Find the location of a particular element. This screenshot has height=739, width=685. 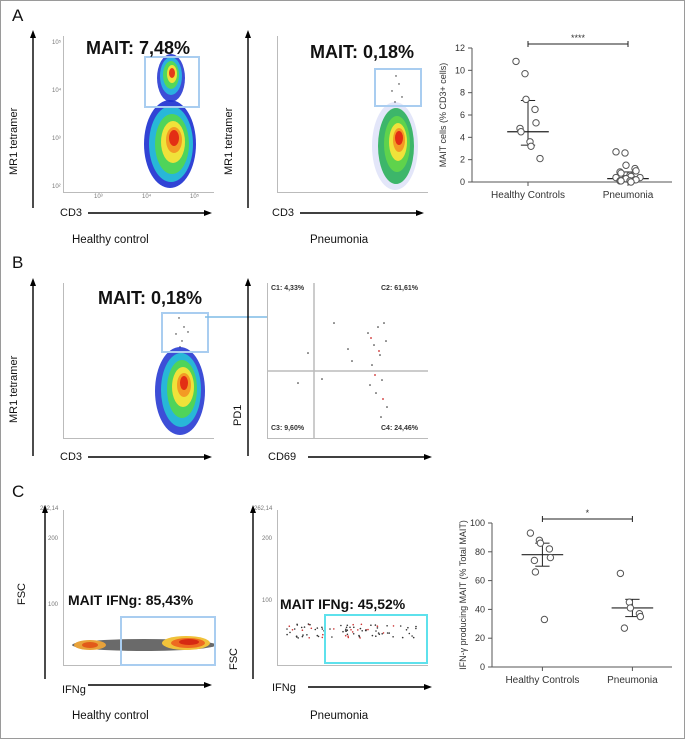

y-tick-label: 40 is located at coordinates (480, 609).